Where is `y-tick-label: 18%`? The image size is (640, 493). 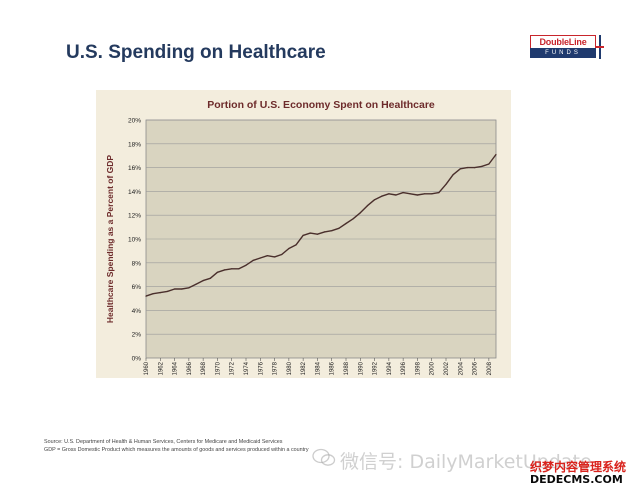 y-tick-label: 18% is located at coordinates (134, 144).